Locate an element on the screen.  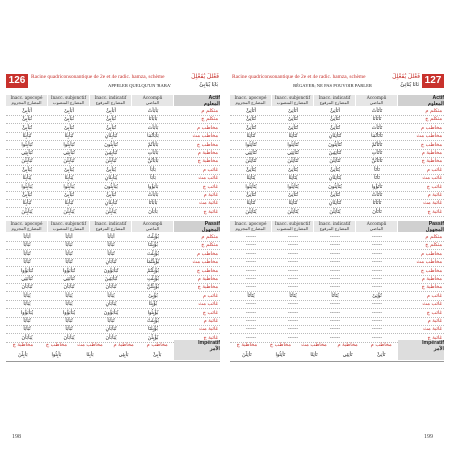
page-number: 127 is located at coordinates (433, 81).